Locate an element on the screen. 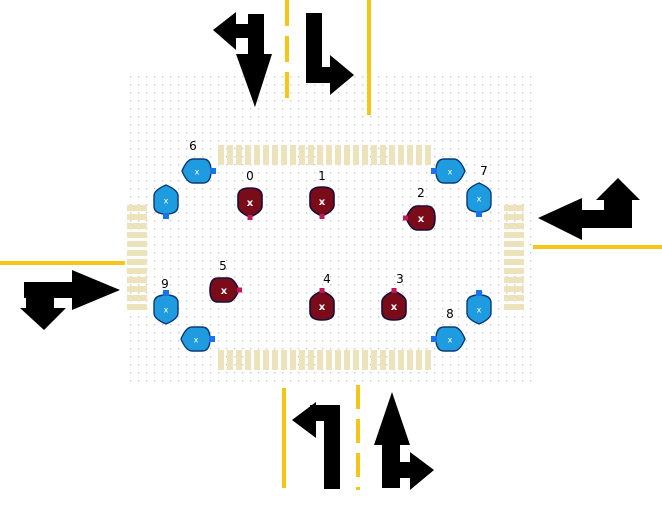  vehicle-label: 5 is located at coordinates (223, 266).